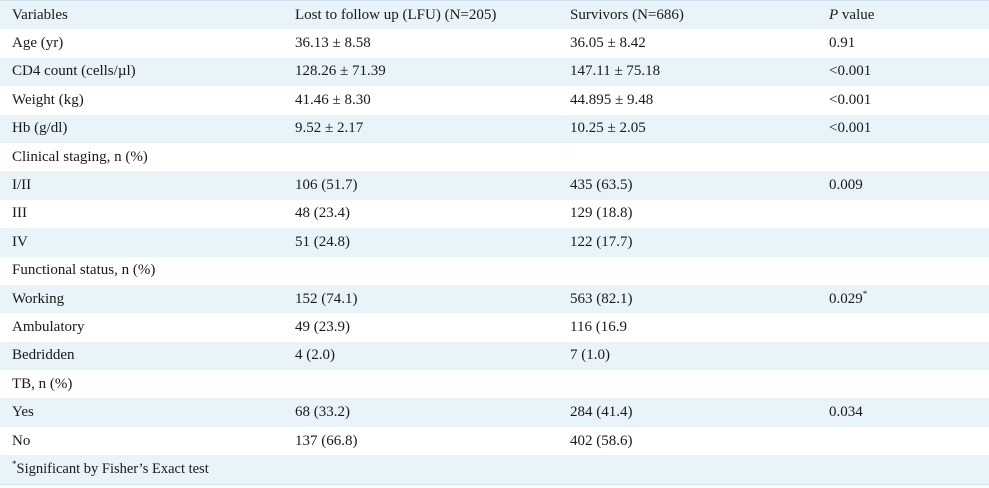  I want to click on row-label-text: No, so click(21, 440).